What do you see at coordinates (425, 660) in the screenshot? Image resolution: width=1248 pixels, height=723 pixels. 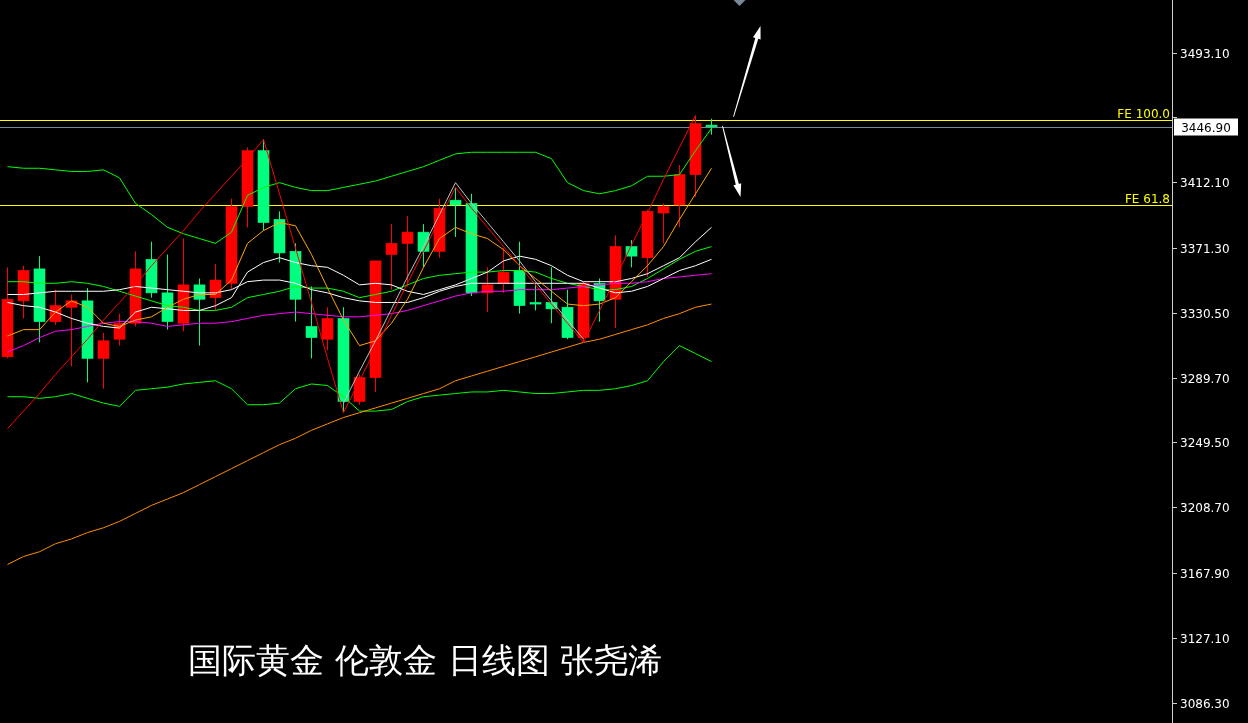 I see `title: 国际黄金 伦敦金 日线图 张尧浠` at bounding box center [425, 660].